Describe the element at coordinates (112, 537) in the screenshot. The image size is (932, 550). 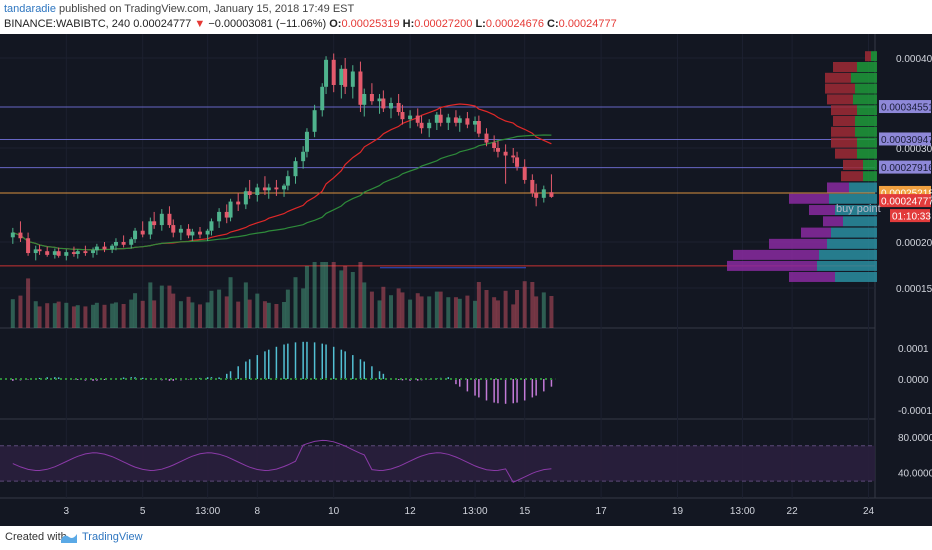
I see `tradingview-brand-link: TradingView` at that location.